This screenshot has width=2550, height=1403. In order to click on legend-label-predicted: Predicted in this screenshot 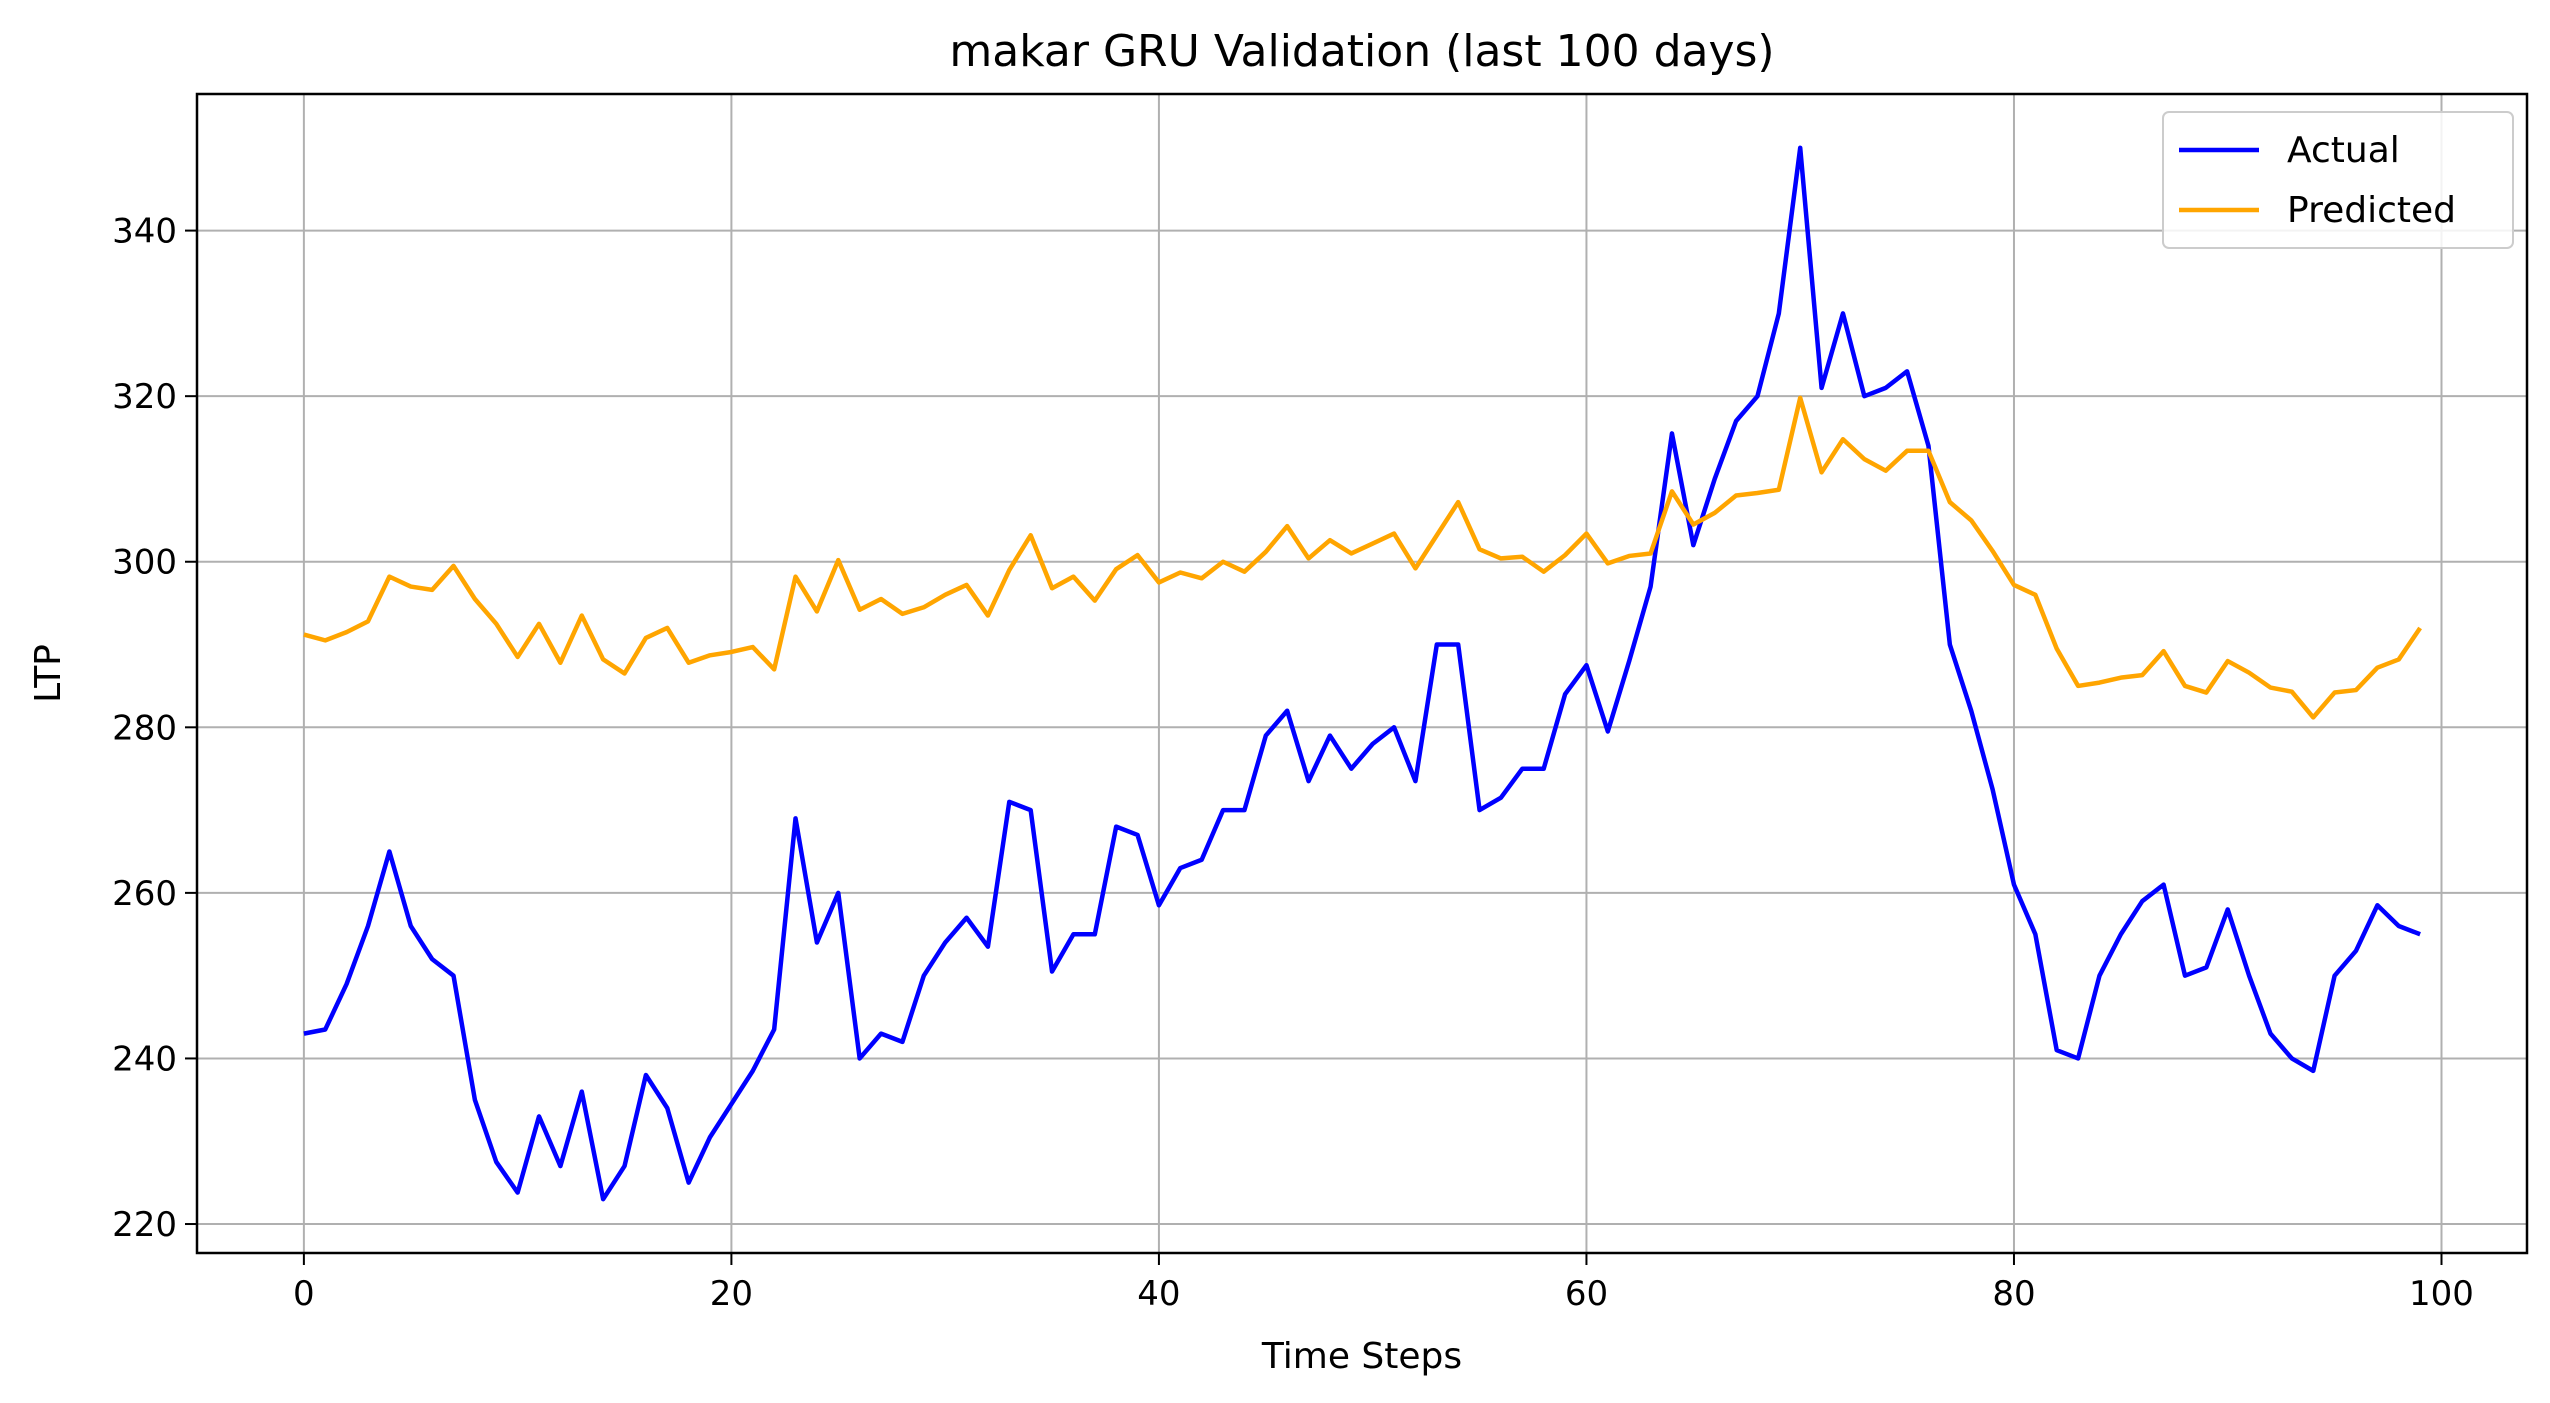, I will do `click(2371, 210)`.